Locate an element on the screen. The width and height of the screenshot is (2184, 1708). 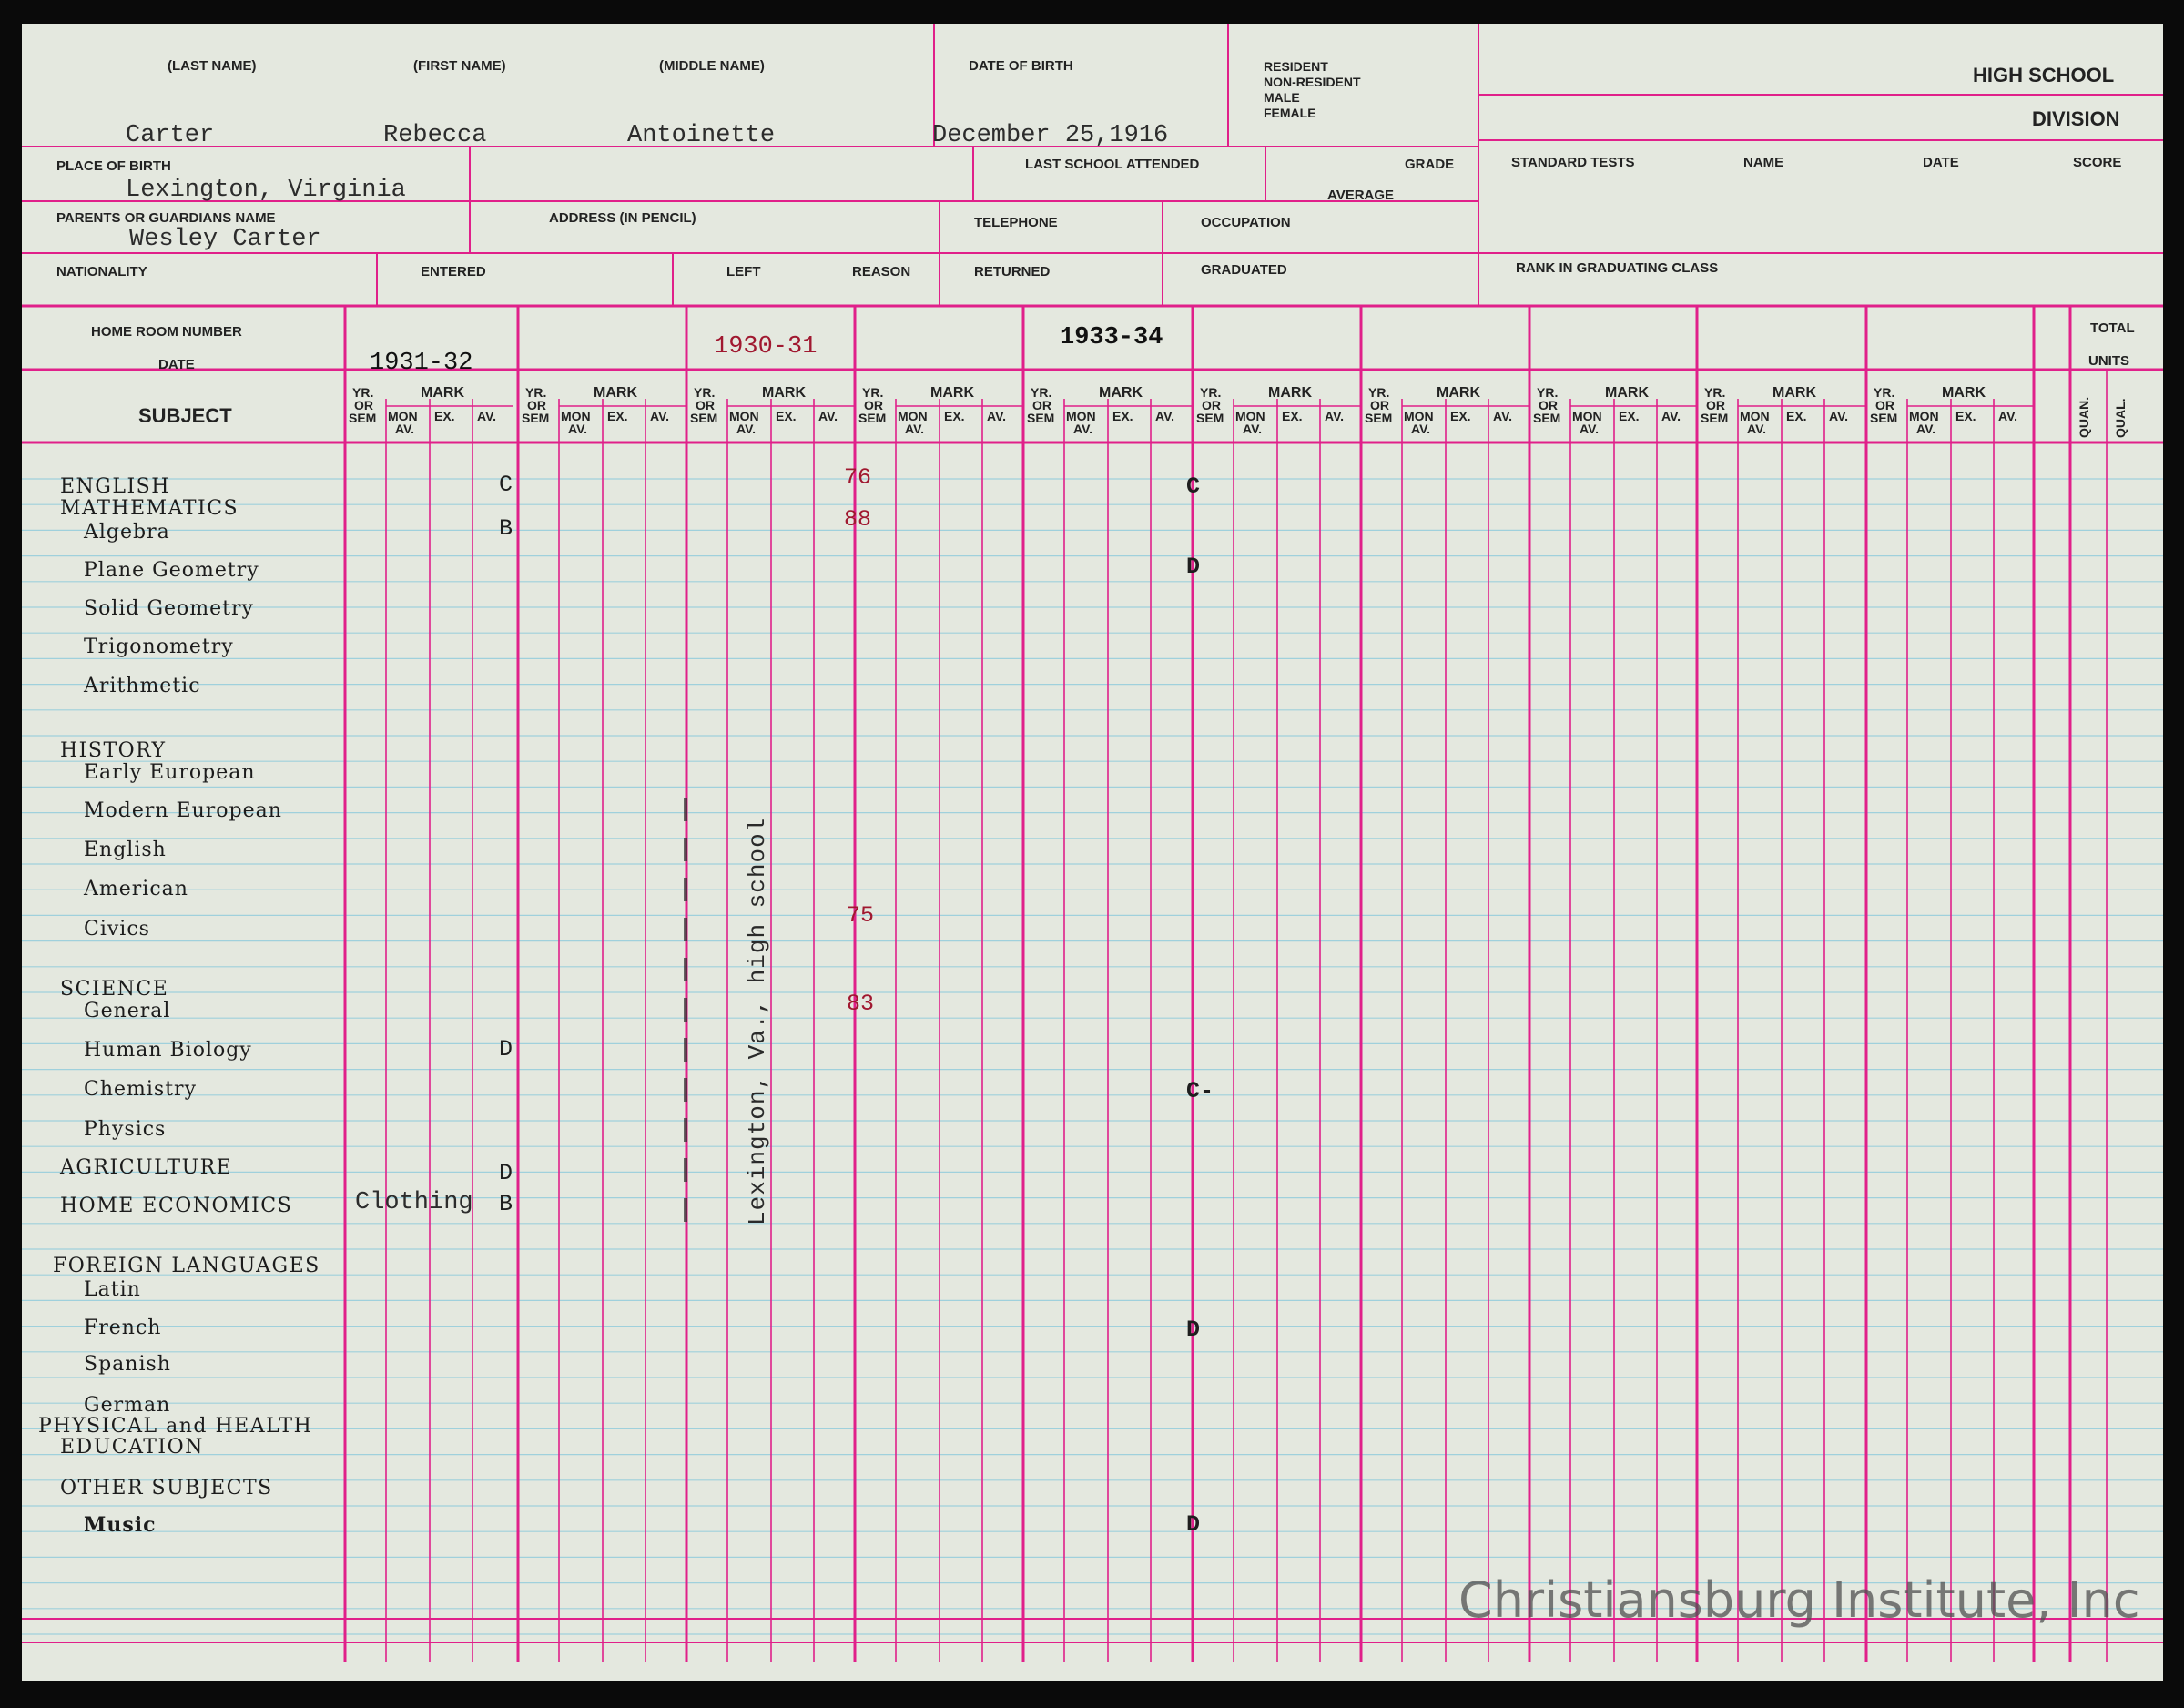
subject-label: Chemistry is located at coordinates (141, 1089).